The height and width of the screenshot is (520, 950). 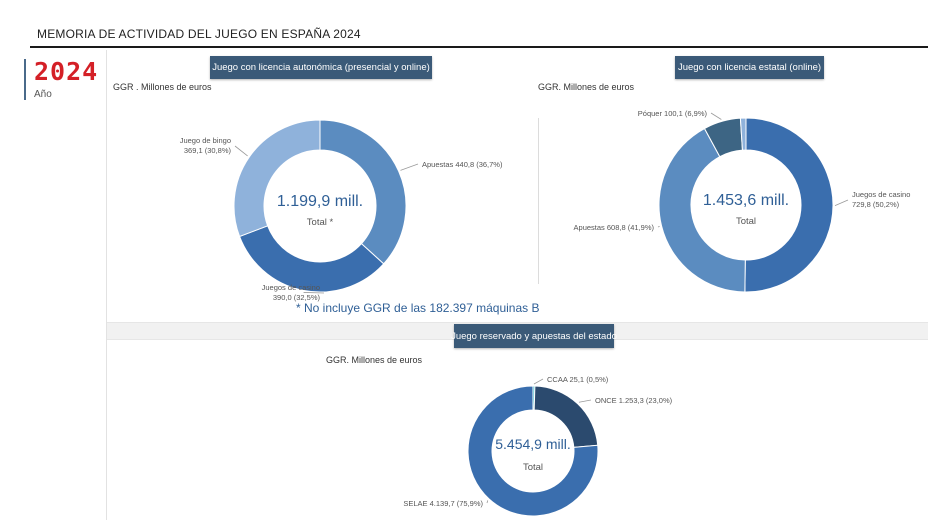 What do you see at coordinates (578, 379) in the screenshot?
I see `slice-label-2-0: CCAA 25,1 (0,5%)` at bounding box center [578, 379].